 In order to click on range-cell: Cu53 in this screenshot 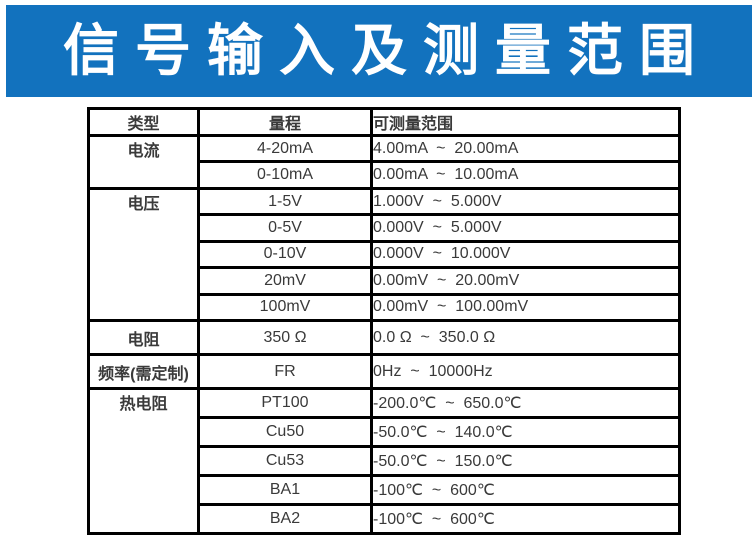, I will do `click(285, 460)`.